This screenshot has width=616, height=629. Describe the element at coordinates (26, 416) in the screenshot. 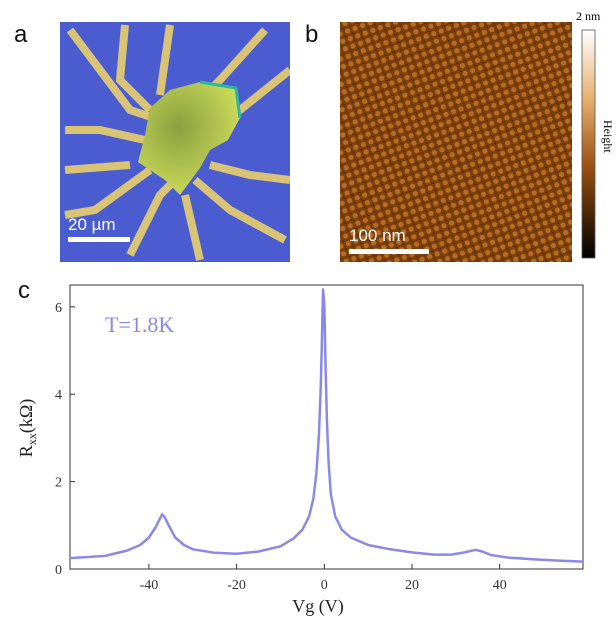

I see `y-label-unit: (kΩ)` at that location.